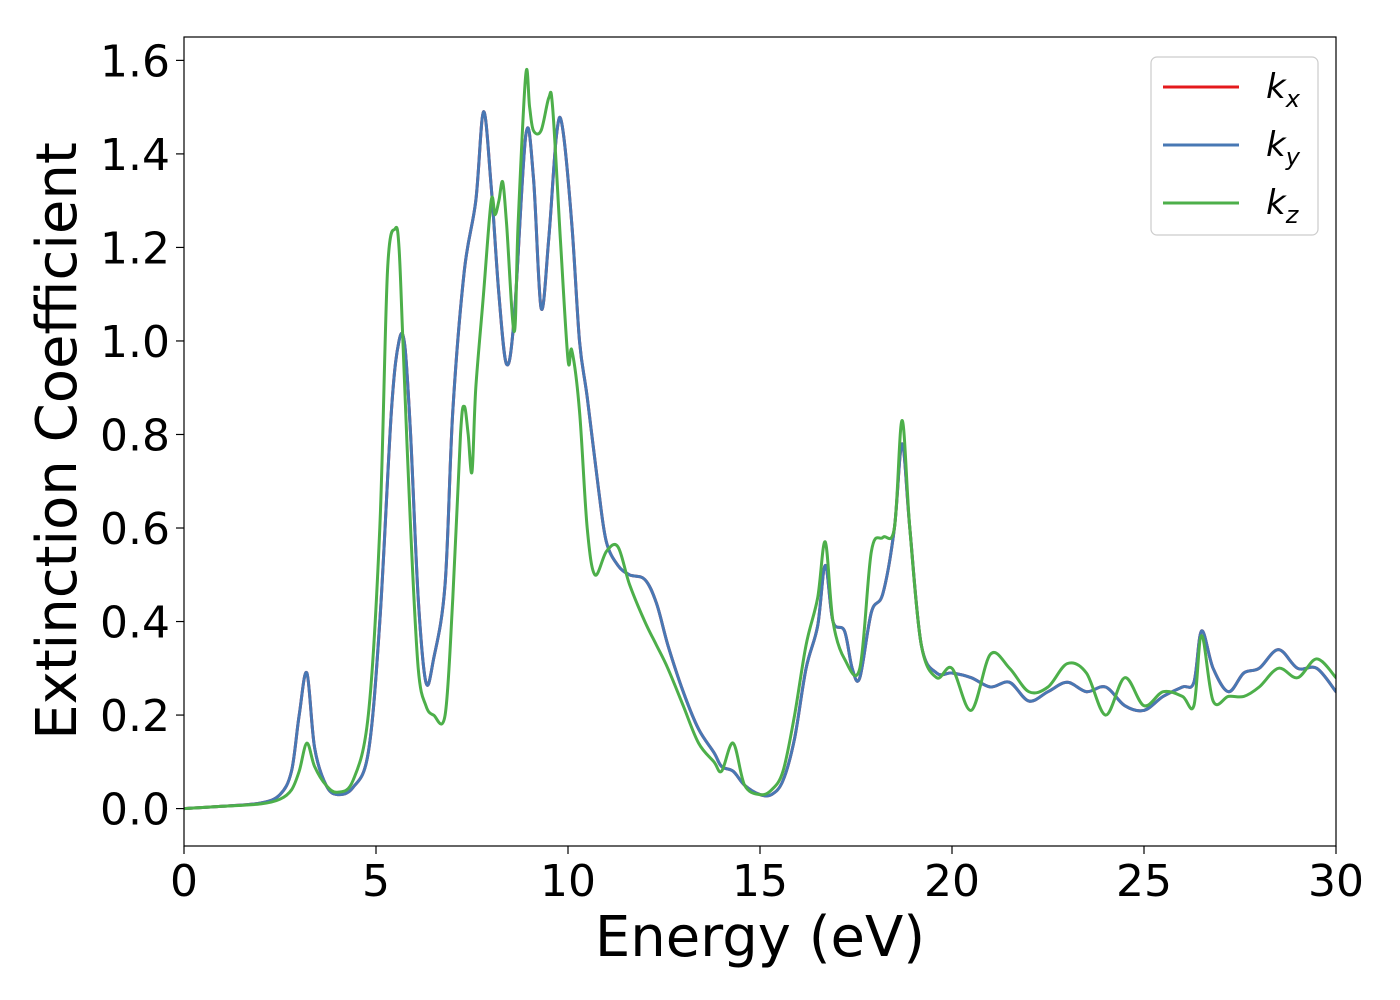 The image size is (1400, 1000). Describe the element at coordinates (568, 881) in the screenshot. I see `x-tick-label: 10` at that location.